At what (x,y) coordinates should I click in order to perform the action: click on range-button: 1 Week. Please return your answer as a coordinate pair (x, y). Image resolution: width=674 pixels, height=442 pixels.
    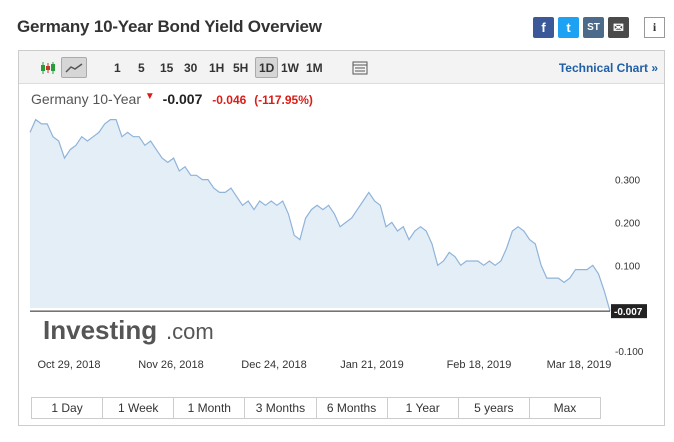
    Looking at the image, I should click on (139, 408).